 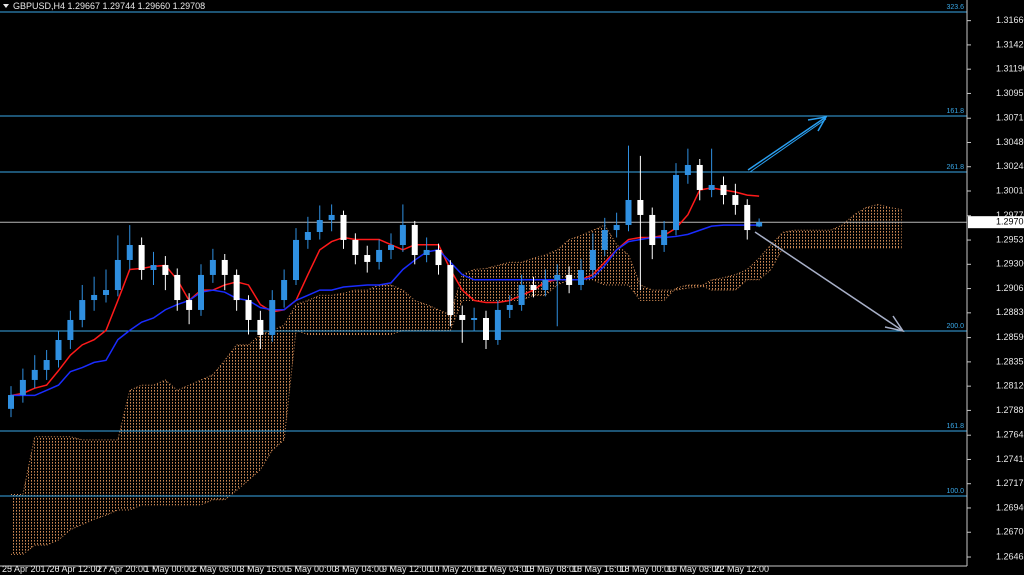 What do you see at coordinates (1010, 386) in the screenshot?
I see `y-tick-label: 1.28120` at bounding box center [1010, 386].